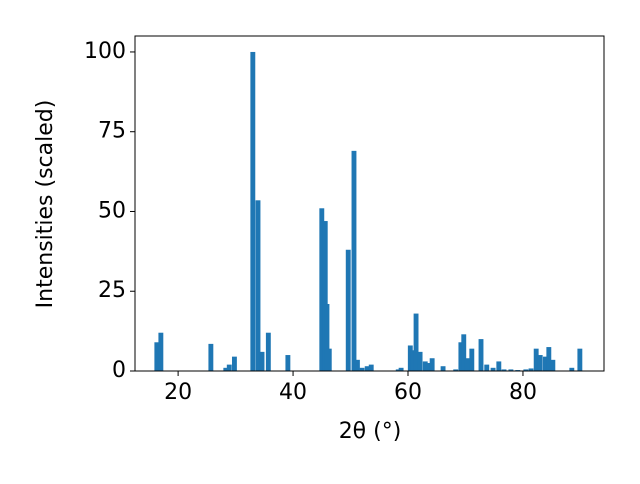  Describe the element at coordinates (112, 210) in the screenshot. I see `y-tick-label: 50` at that location.